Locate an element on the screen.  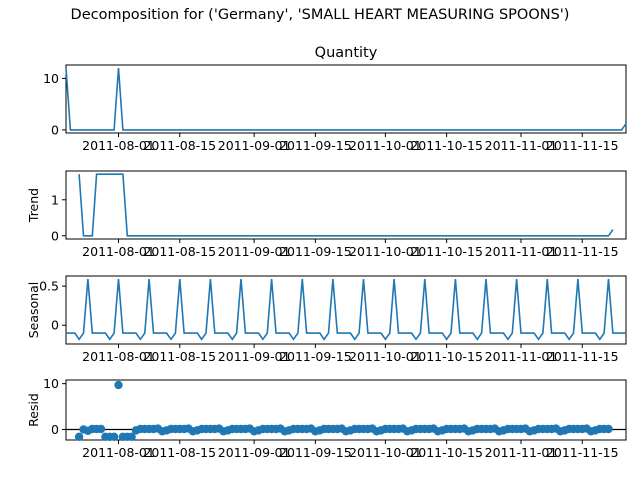
panel-3-frame is located at coordinates (346, 310).